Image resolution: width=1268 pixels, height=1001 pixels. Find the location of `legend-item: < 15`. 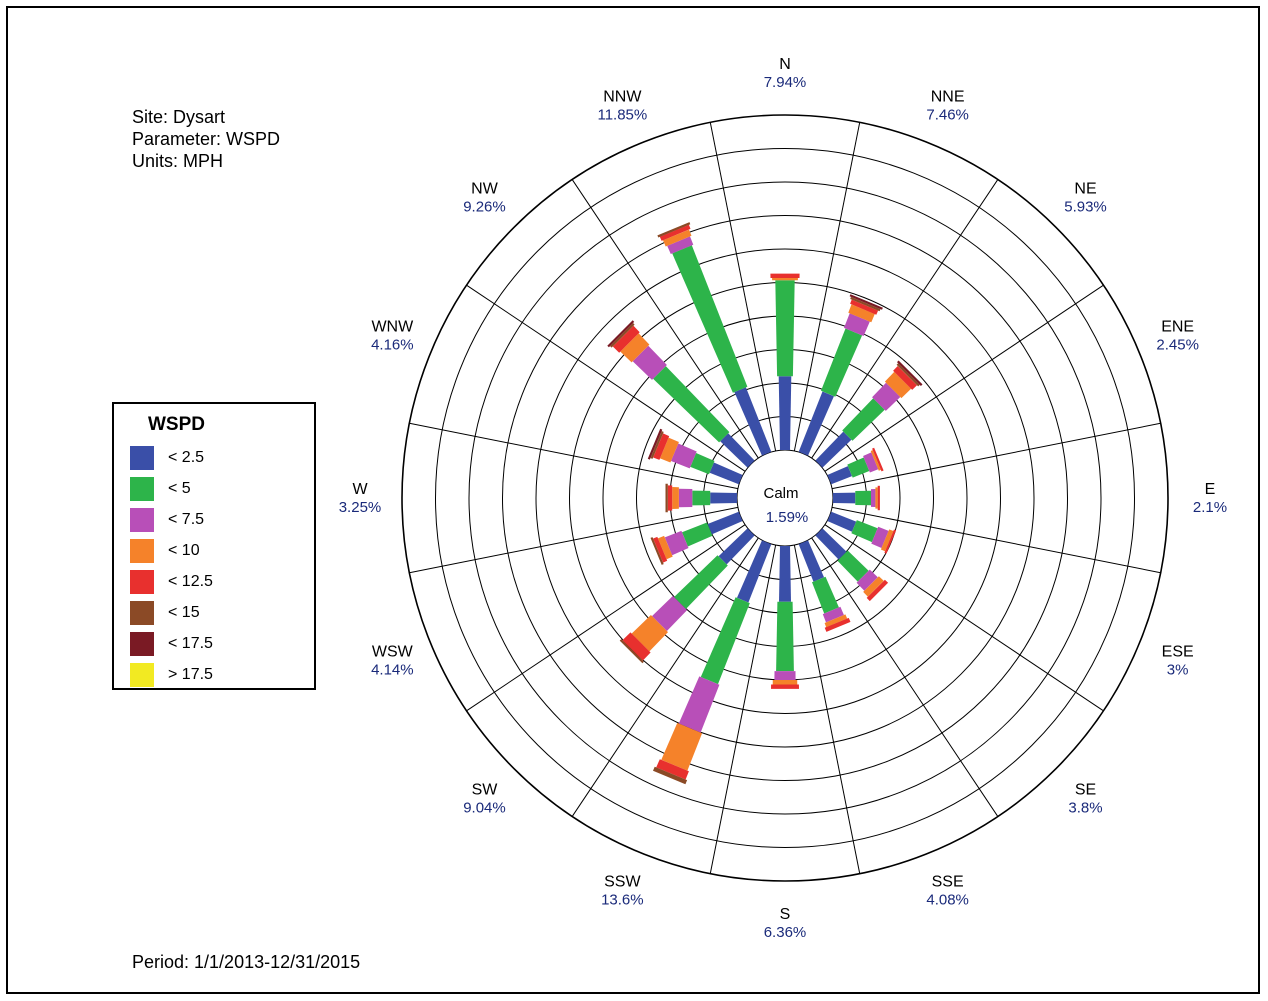

legend-item: < 15 is located at coordinates (171, 612).